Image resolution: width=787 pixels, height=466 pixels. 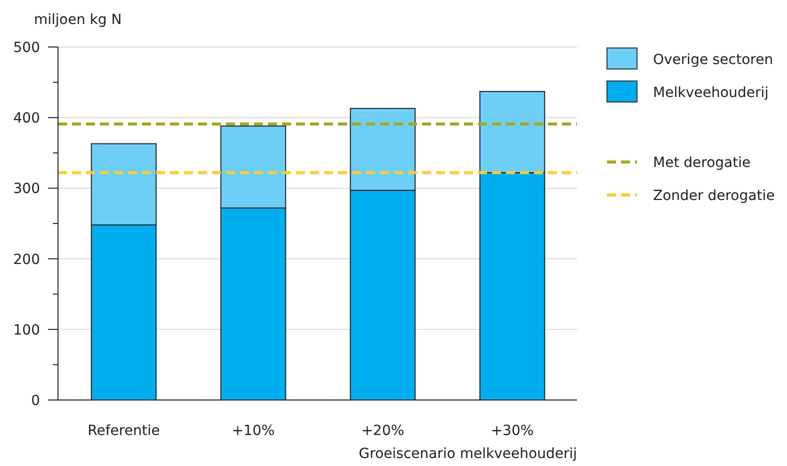 What do you see at coordinates (253, 431) in the screenshot?
I see `x-tick-label: +10%` at bounding box center [253, 431].